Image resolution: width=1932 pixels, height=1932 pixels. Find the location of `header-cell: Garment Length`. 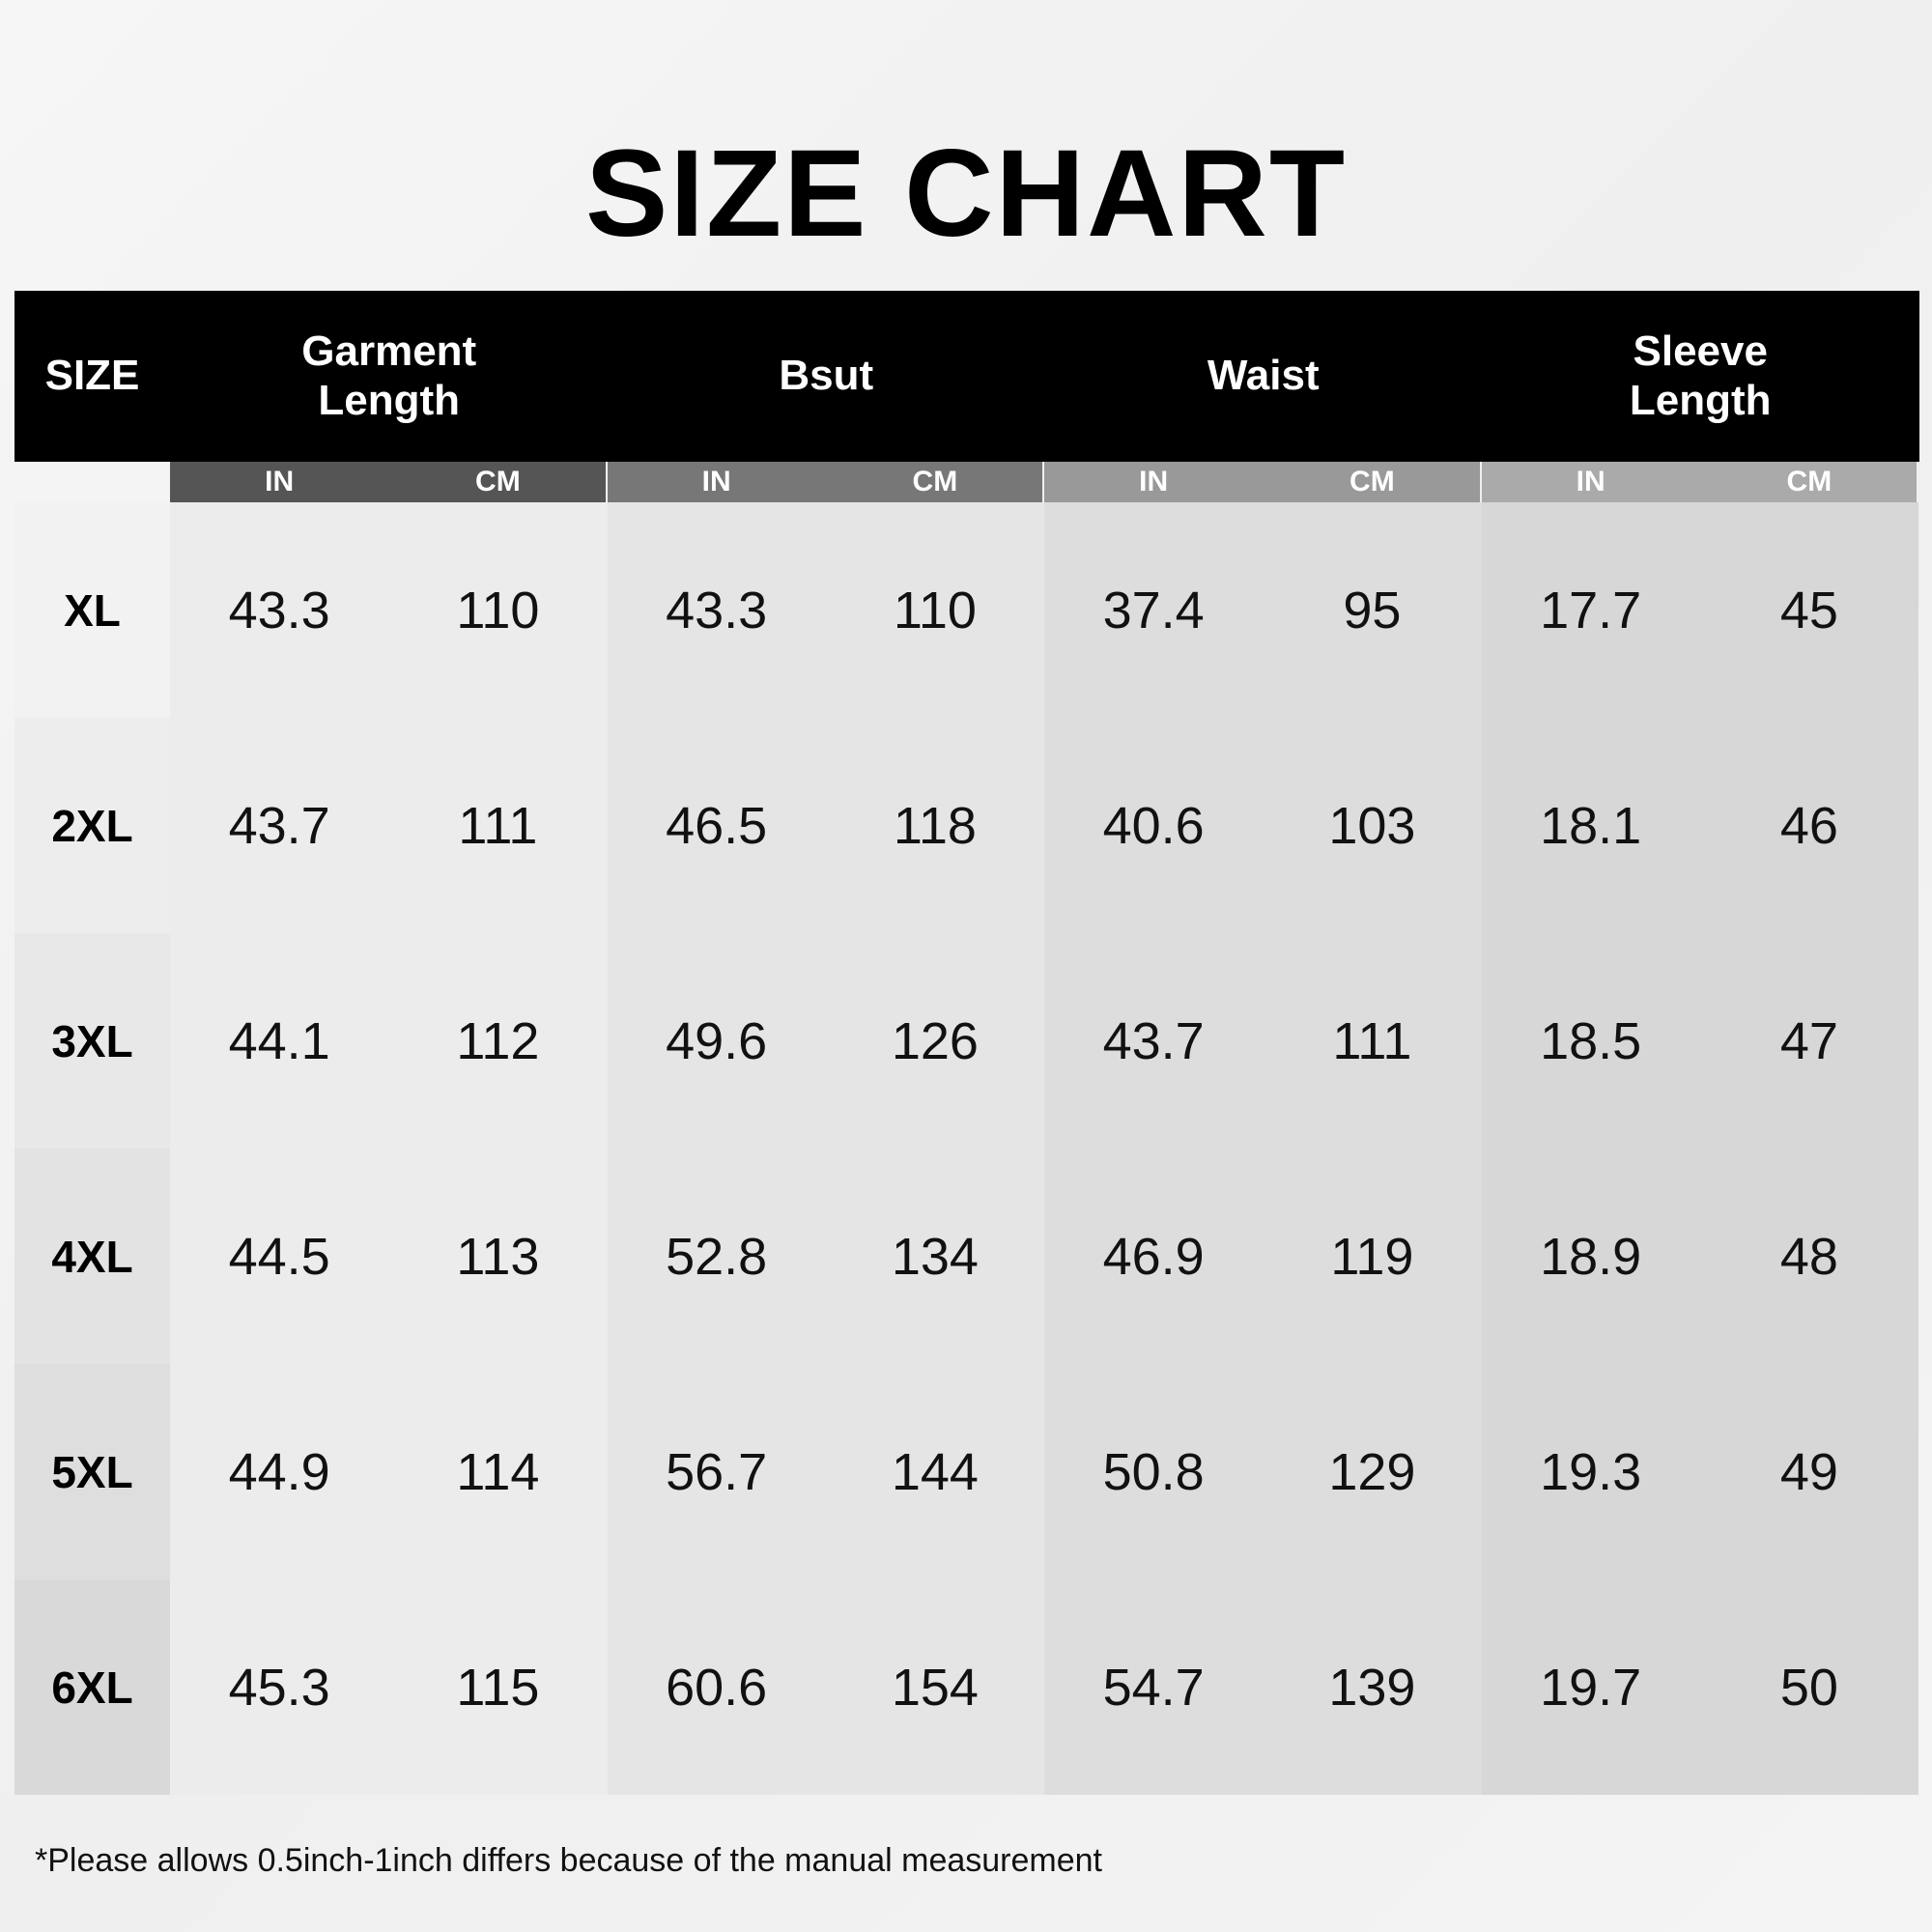

header-cell: Garment Length is located at coordinates (389, 376).